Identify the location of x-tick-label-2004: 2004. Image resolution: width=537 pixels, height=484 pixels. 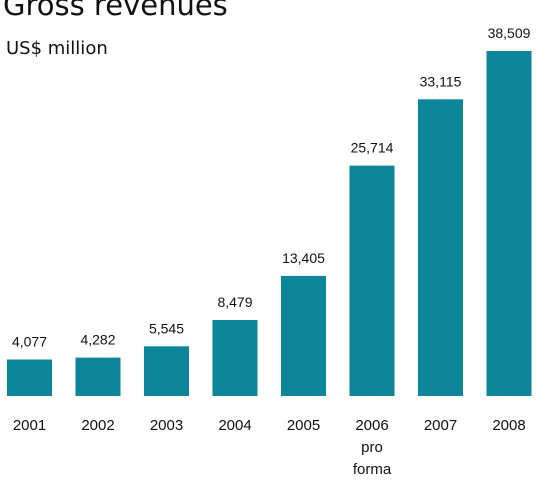
(234, 425).